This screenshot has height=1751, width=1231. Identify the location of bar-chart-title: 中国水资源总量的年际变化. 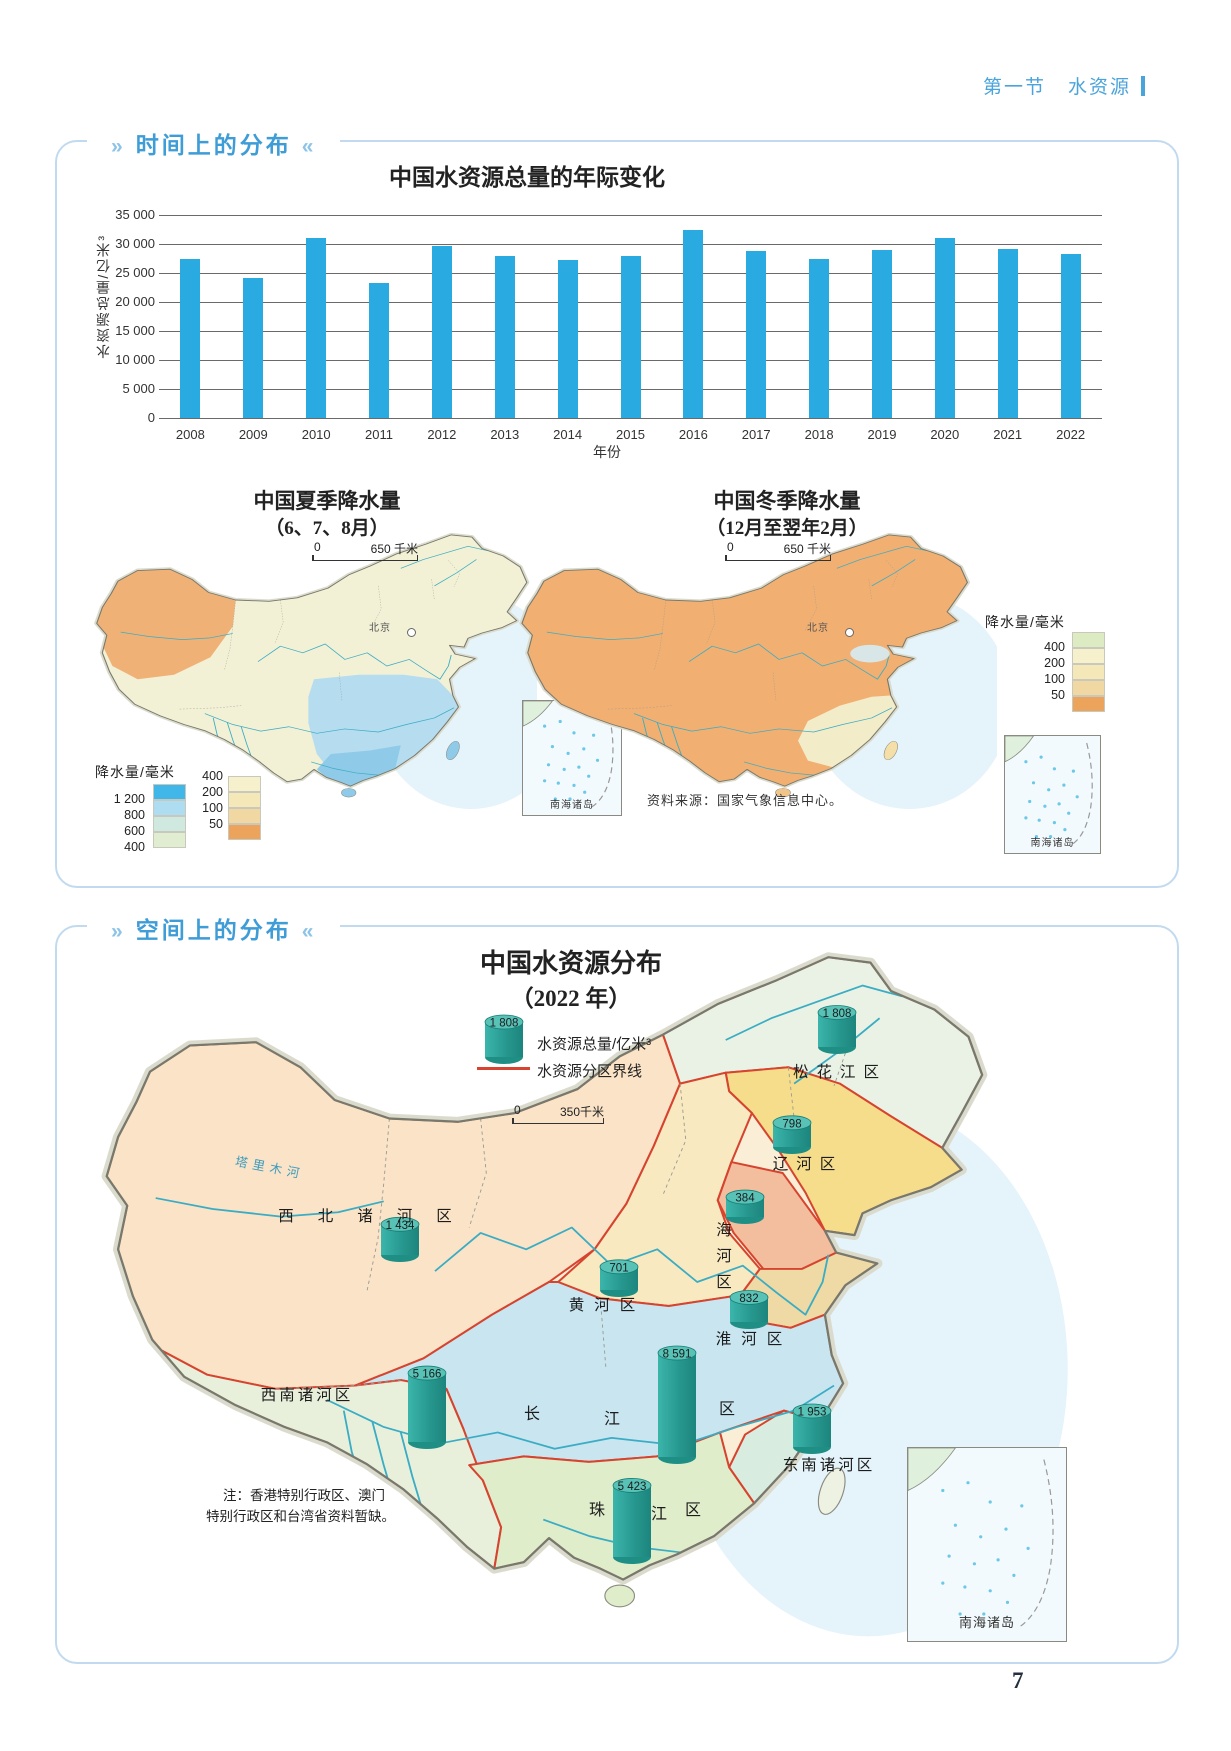
(527, 177).